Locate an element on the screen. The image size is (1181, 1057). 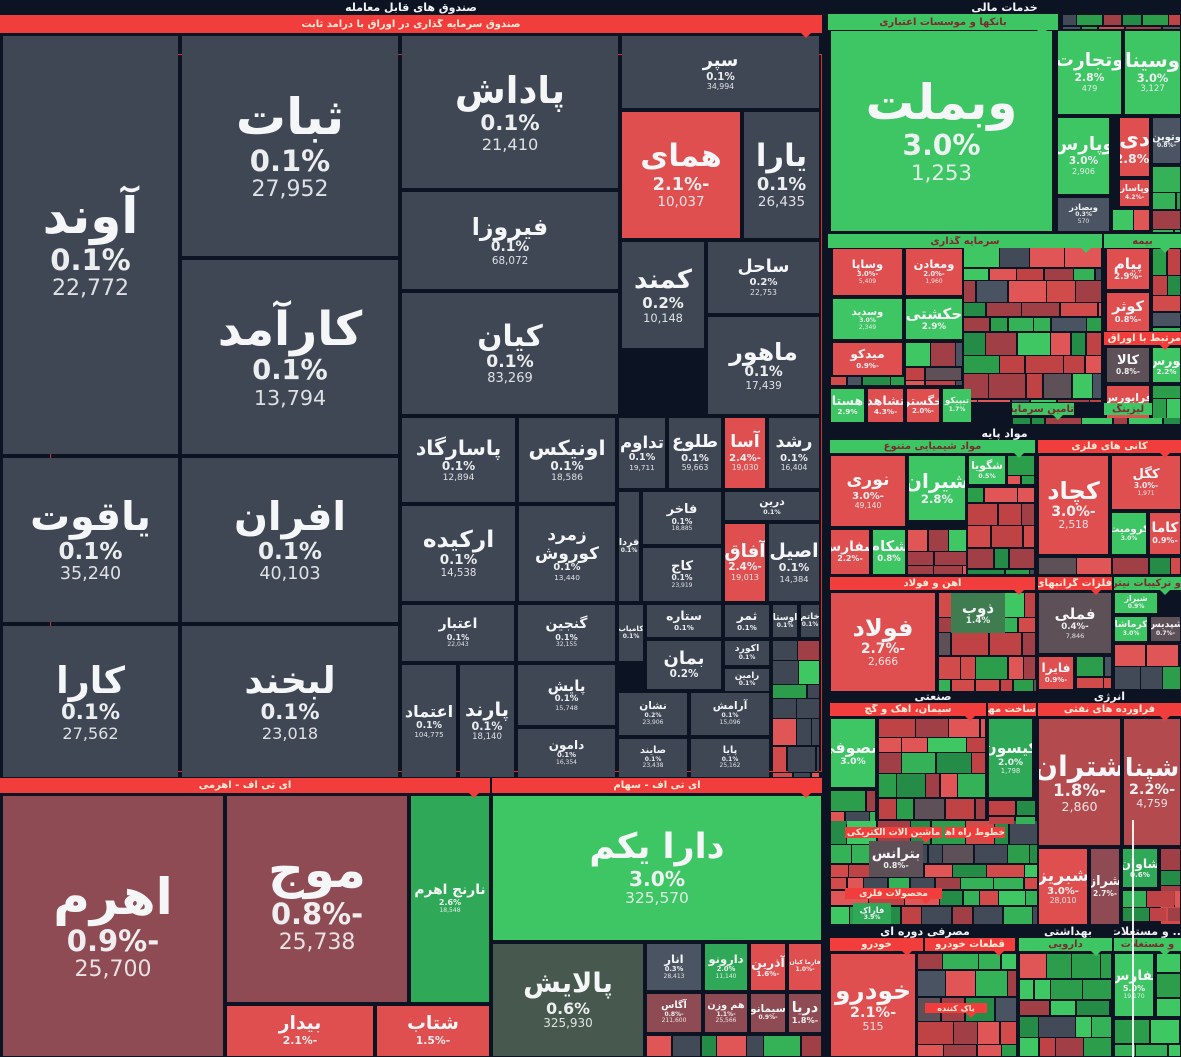
treemap-tile: بترانس -0.8% is located at coordinates (896, 859).